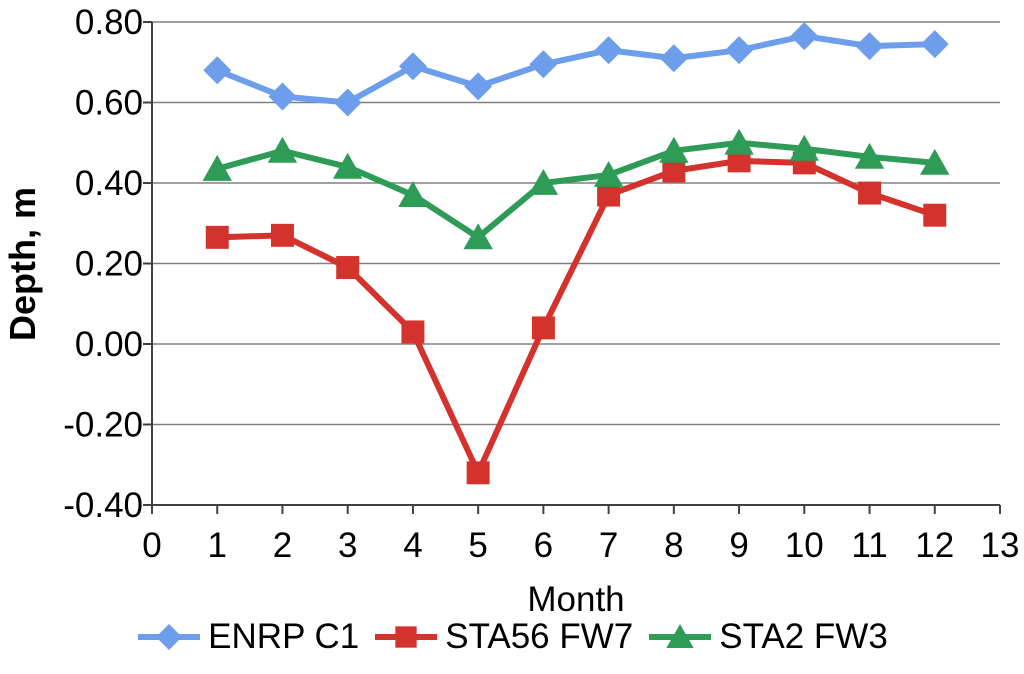 This screenshot has height=674, width=1024. I want to click on legend-label: ENRP C1, so click(284, 636).